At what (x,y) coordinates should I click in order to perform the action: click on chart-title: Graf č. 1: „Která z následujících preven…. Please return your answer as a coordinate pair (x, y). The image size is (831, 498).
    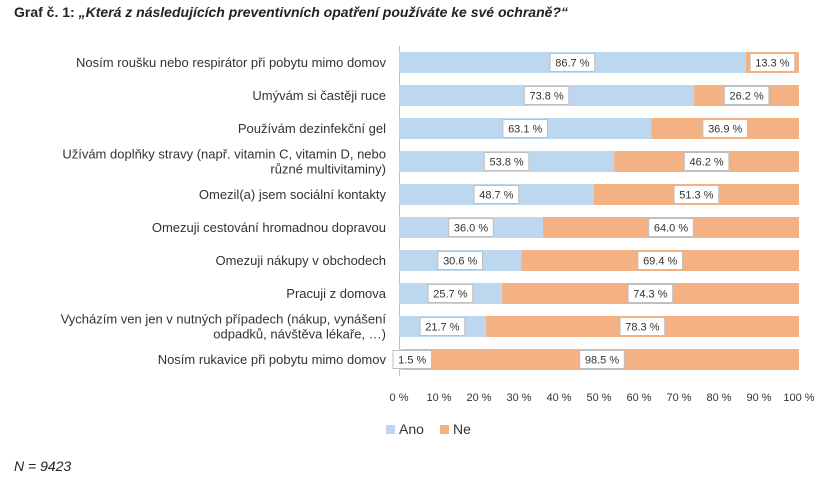
    Looking at the image, I should click on (291, 12).